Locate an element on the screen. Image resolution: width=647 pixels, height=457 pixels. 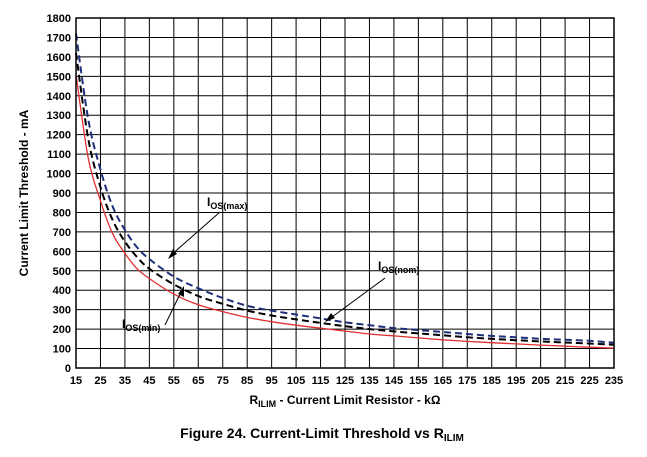
x-tick-label: 165 is located at coordinates (443, 381).